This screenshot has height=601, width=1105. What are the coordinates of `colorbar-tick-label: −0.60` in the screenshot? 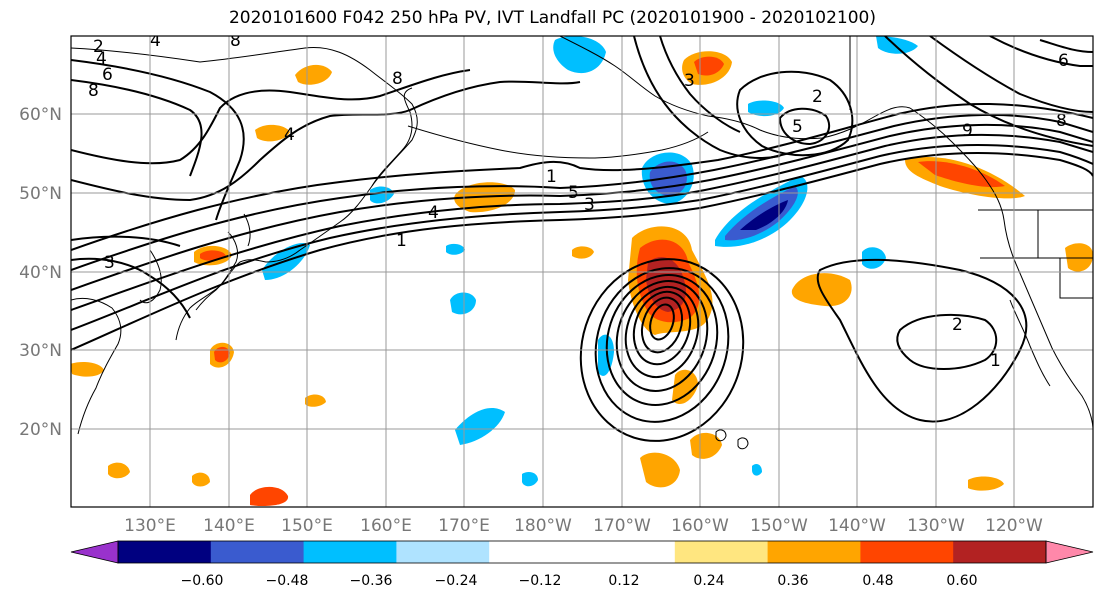 It's located at (202, 581).